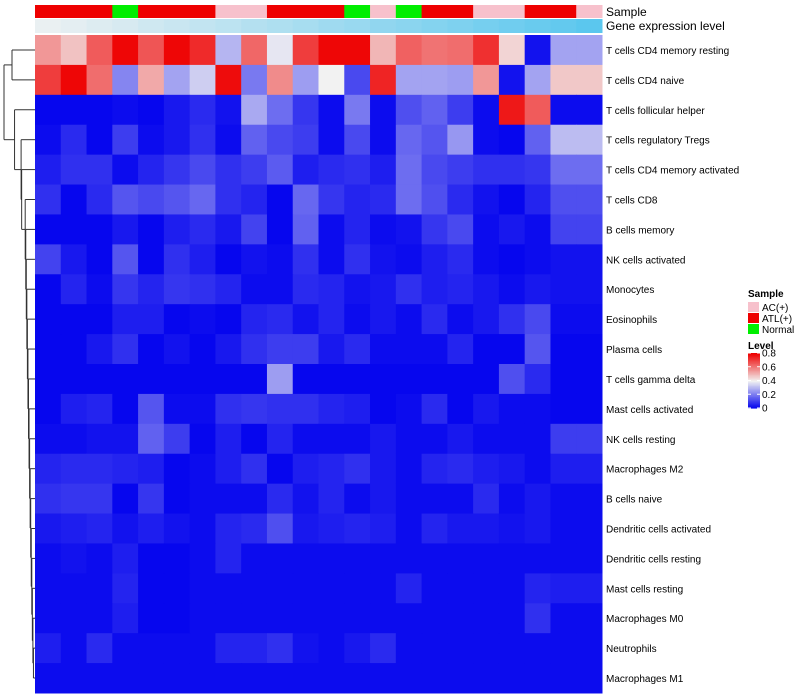 This screenshot has height=700, width=800. What do you see at coordinates (775, 308) in the screenshot?
I see `legend-label: AC(+)` at bounding box center [775, 308].